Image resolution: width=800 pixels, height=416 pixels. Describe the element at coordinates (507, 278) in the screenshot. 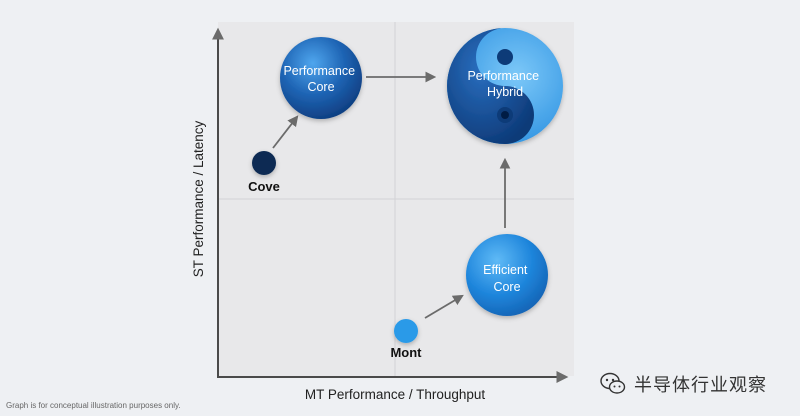

I see `efficient-core-label: Efficient Core` at that location.